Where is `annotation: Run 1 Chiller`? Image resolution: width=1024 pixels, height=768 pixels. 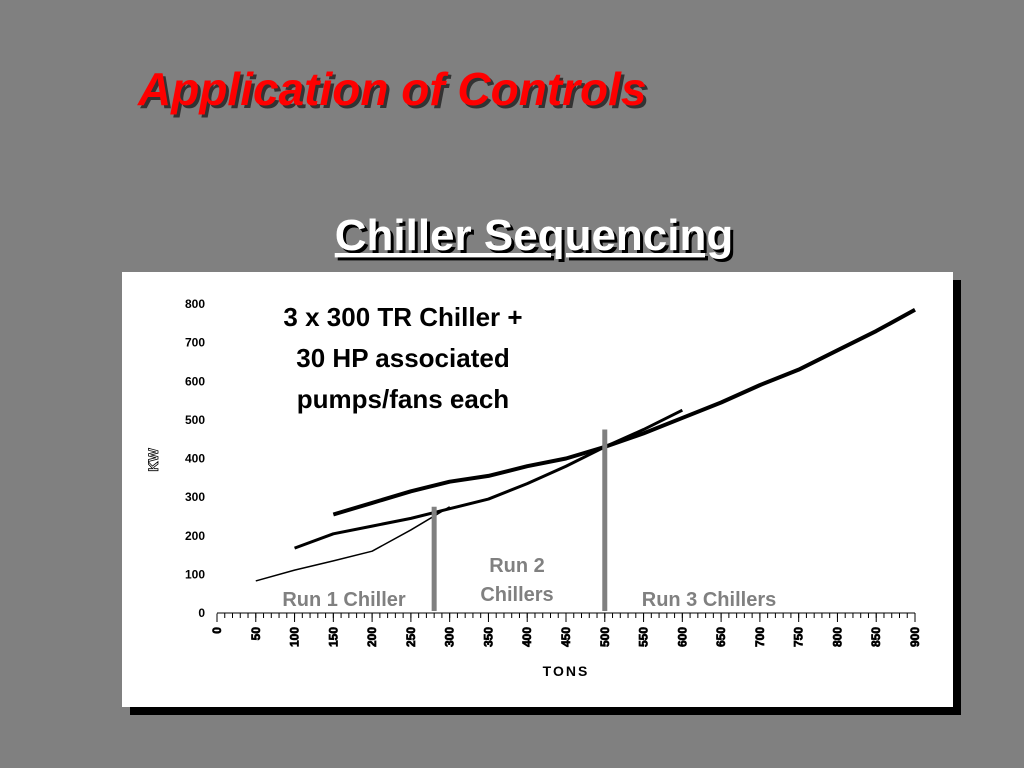 annotation: Run 1 Chiller is located at coordinates (344, 600).